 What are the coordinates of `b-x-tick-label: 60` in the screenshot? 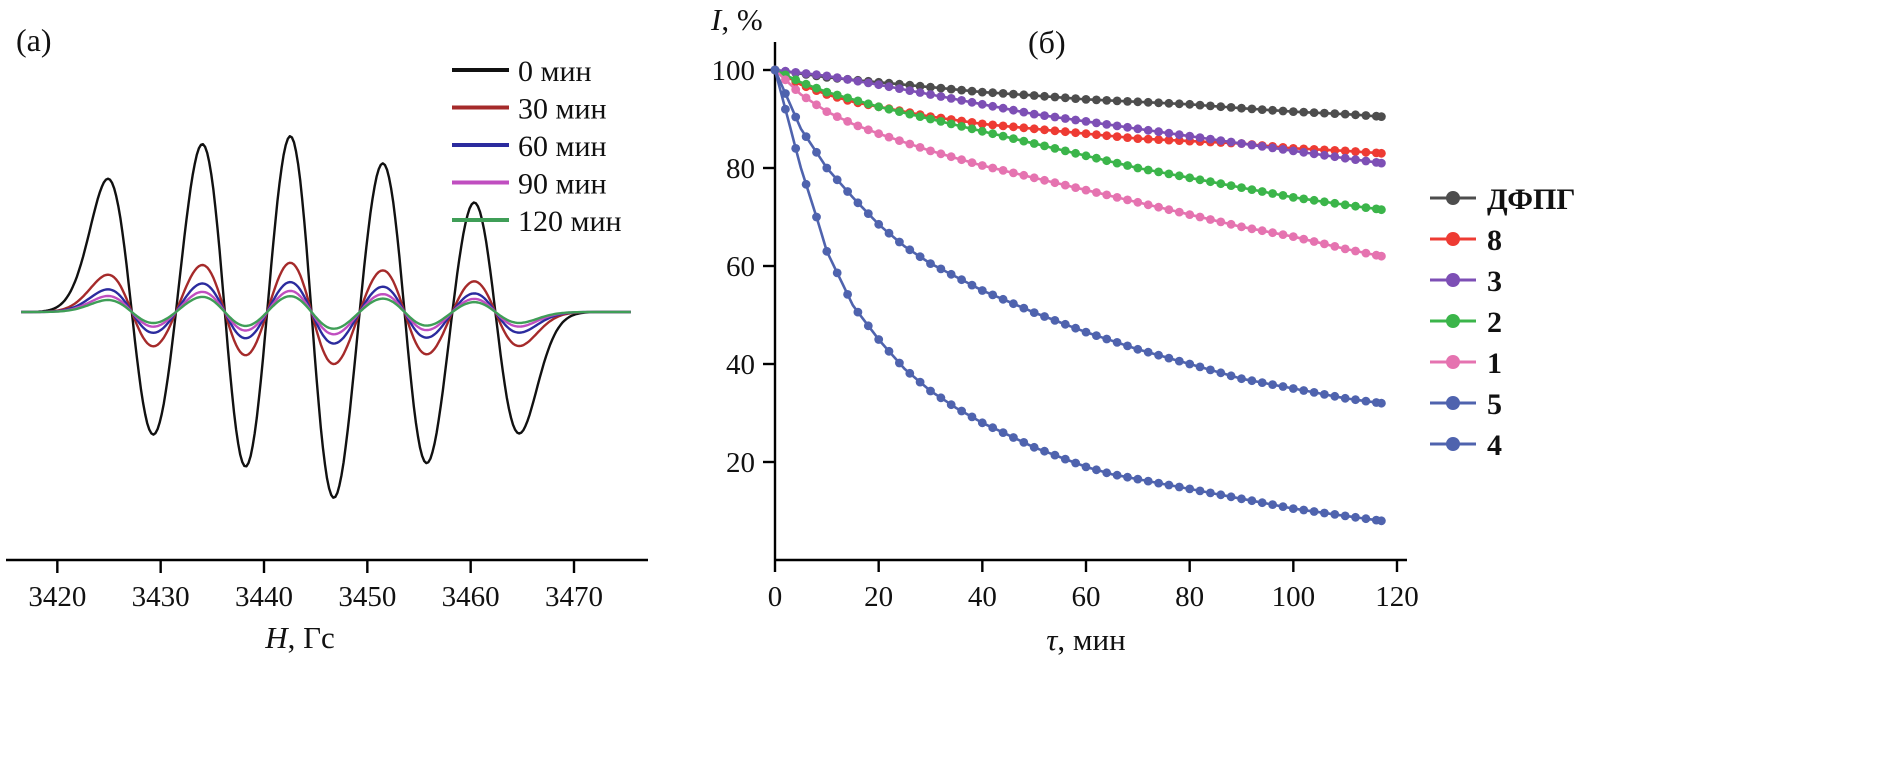 It's located at (1086, 597).